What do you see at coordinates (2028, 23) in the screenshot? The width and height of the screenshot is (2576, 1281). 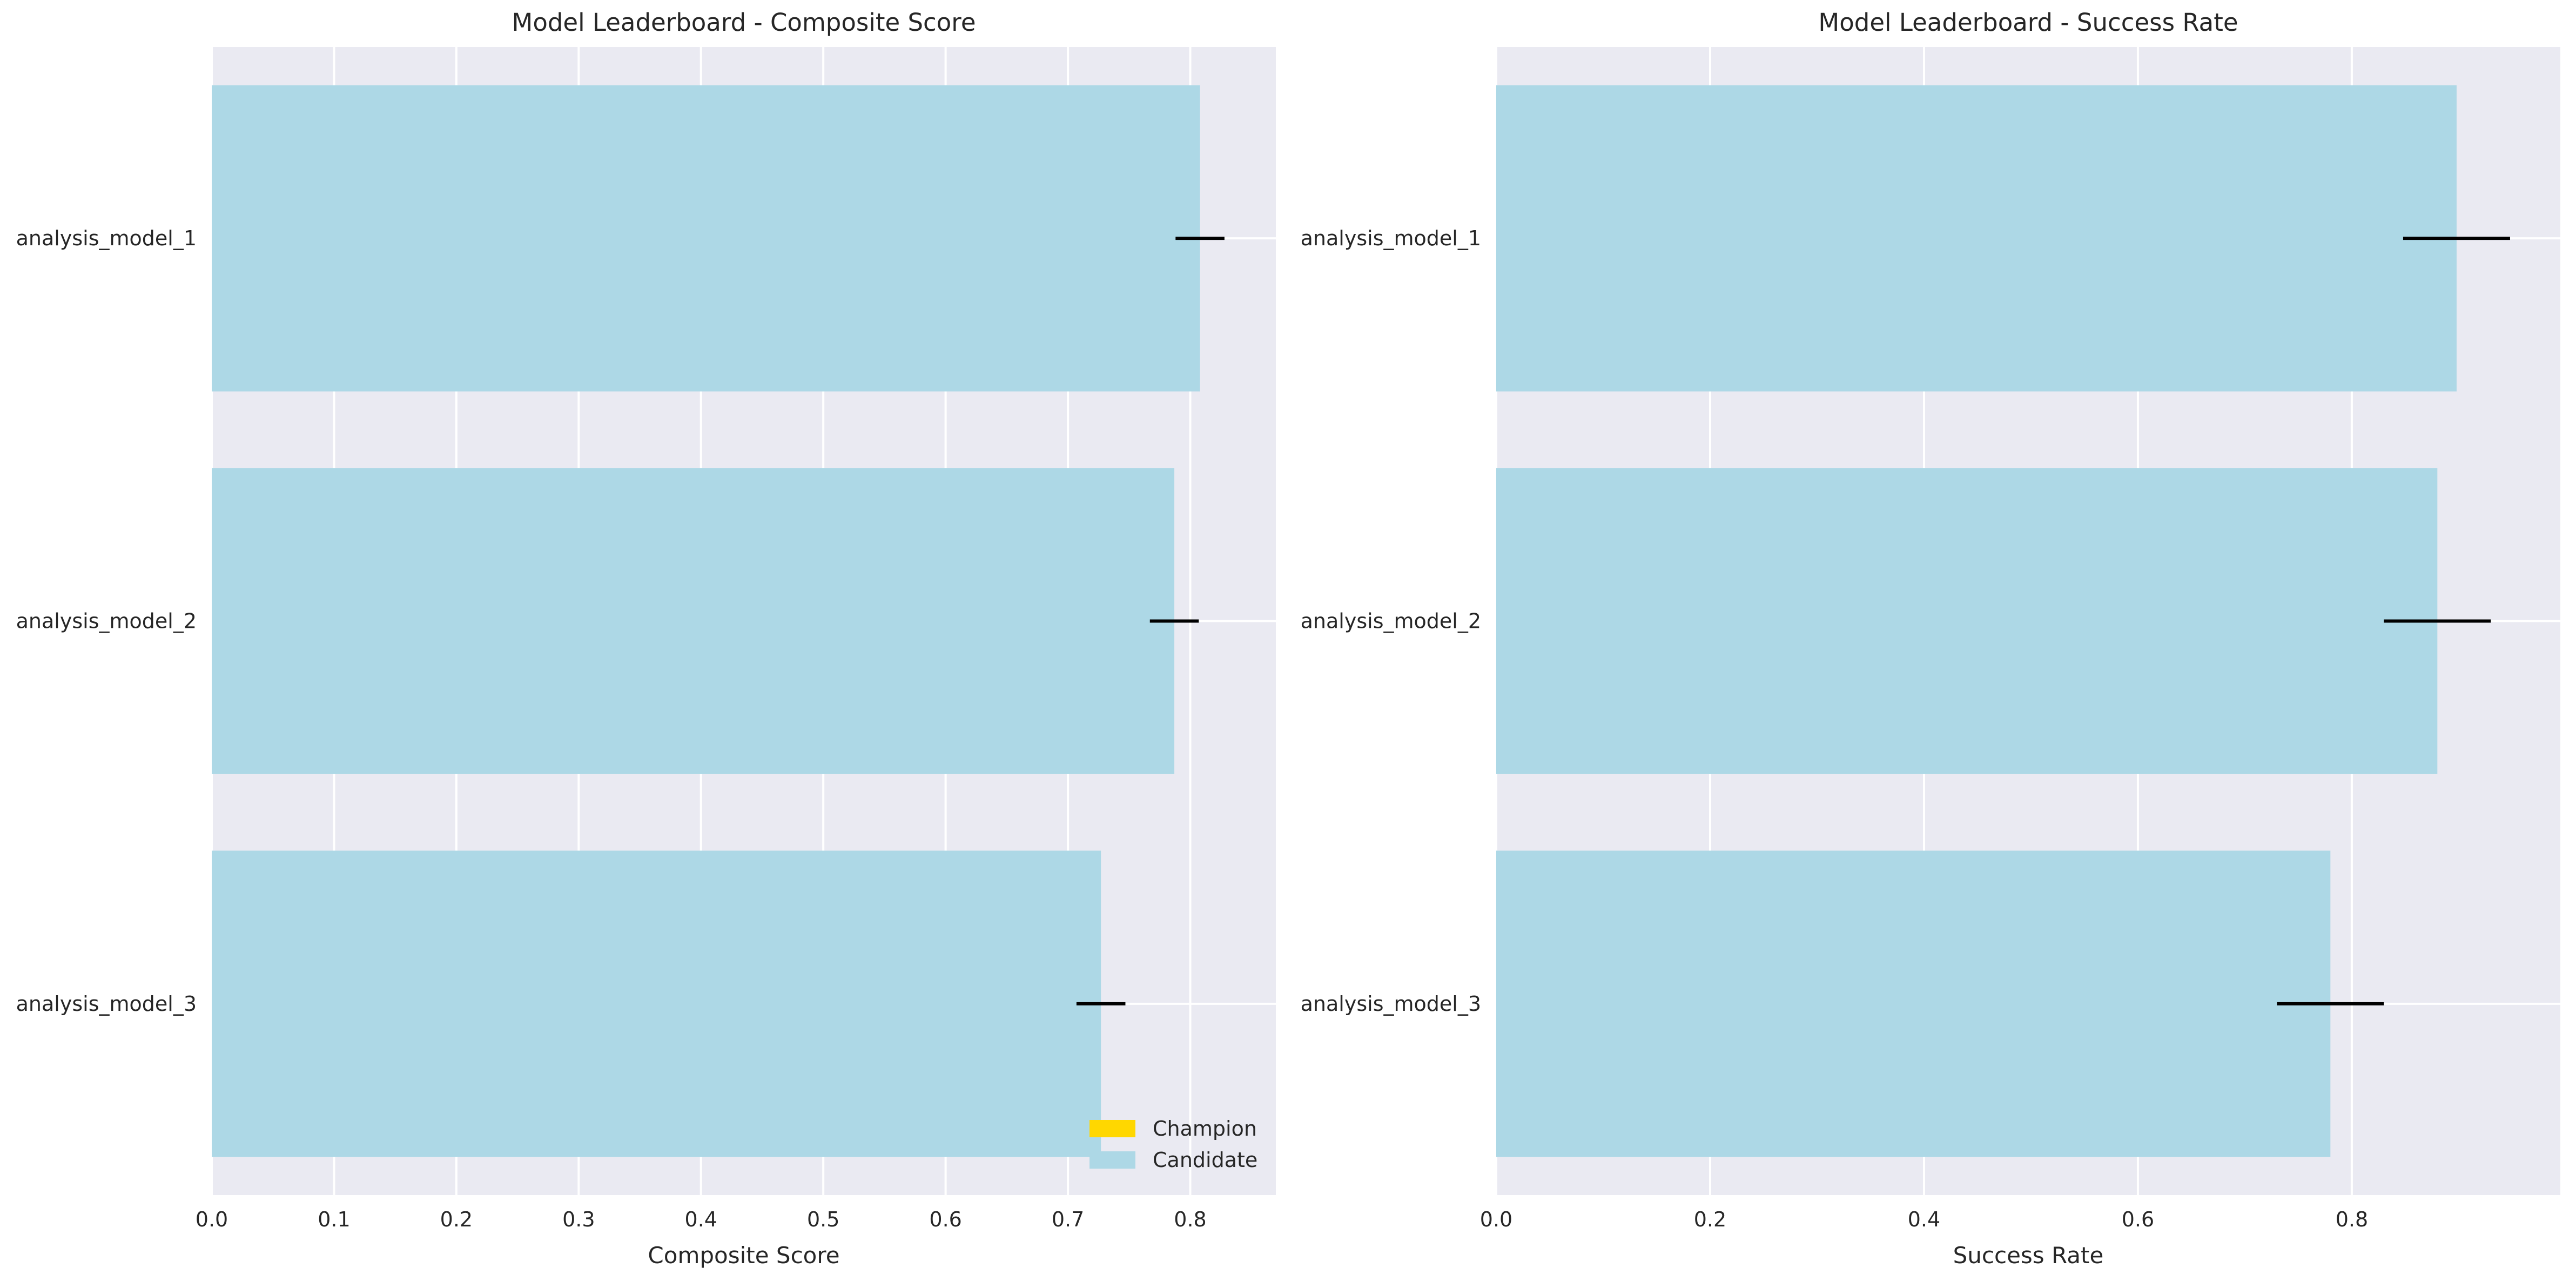 I see `chart-title: Model Leaderboard - Success Rate` at bounding box center [2028, 23].